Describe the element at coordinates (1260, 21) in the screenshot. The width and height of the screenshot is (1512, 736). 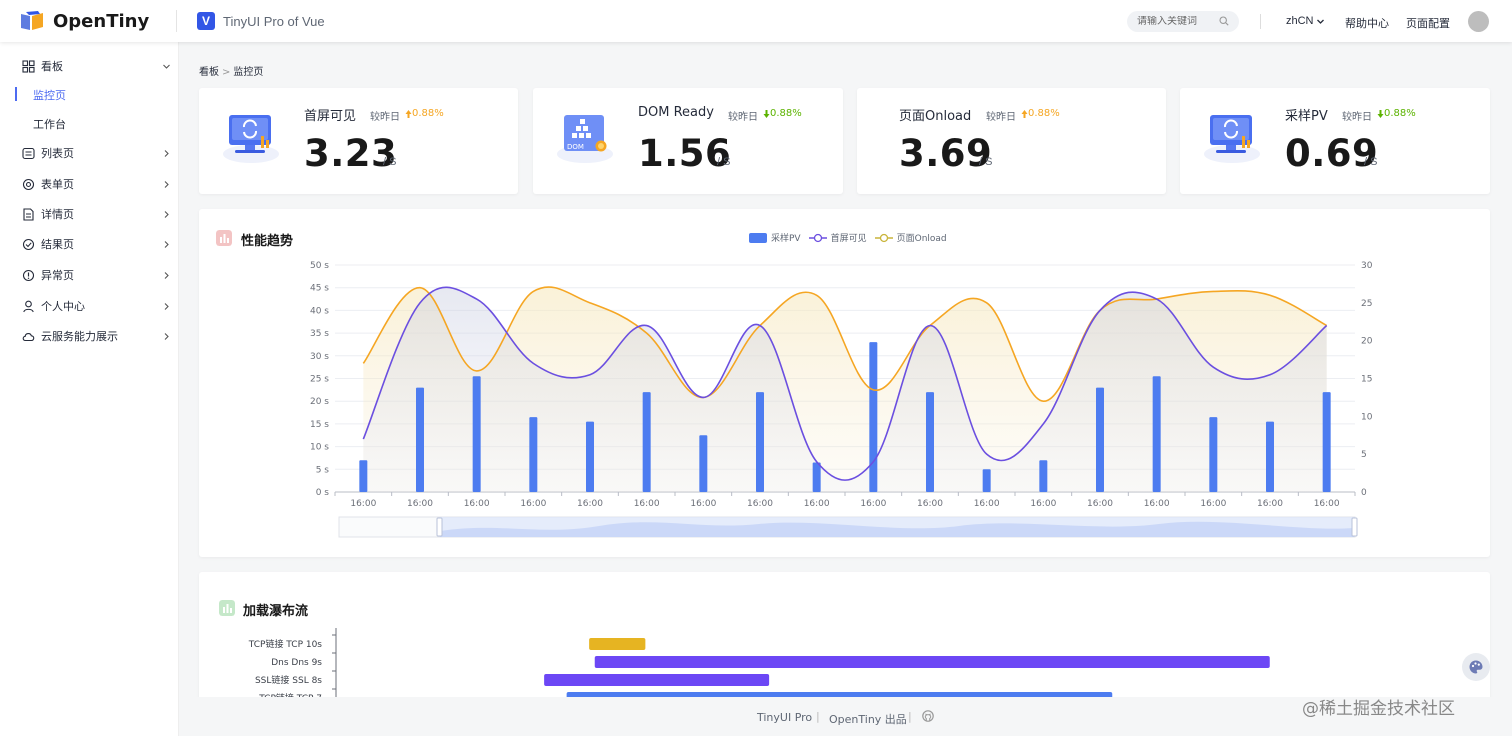
I see `header-separator` at that location.